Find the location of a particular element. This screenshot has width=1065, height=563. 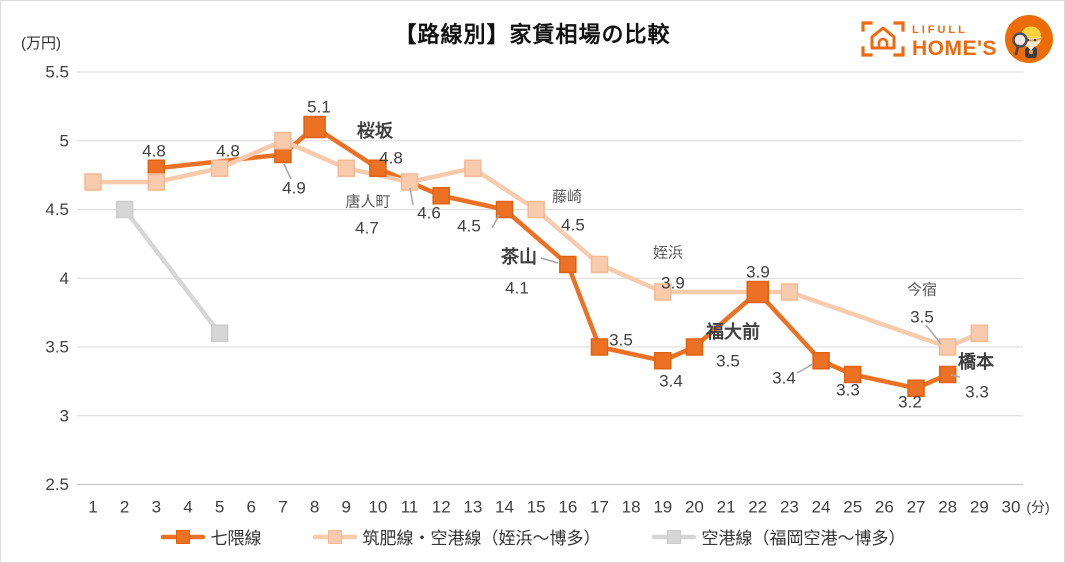

svg-text: 13 is located at coordinates (472, 507).